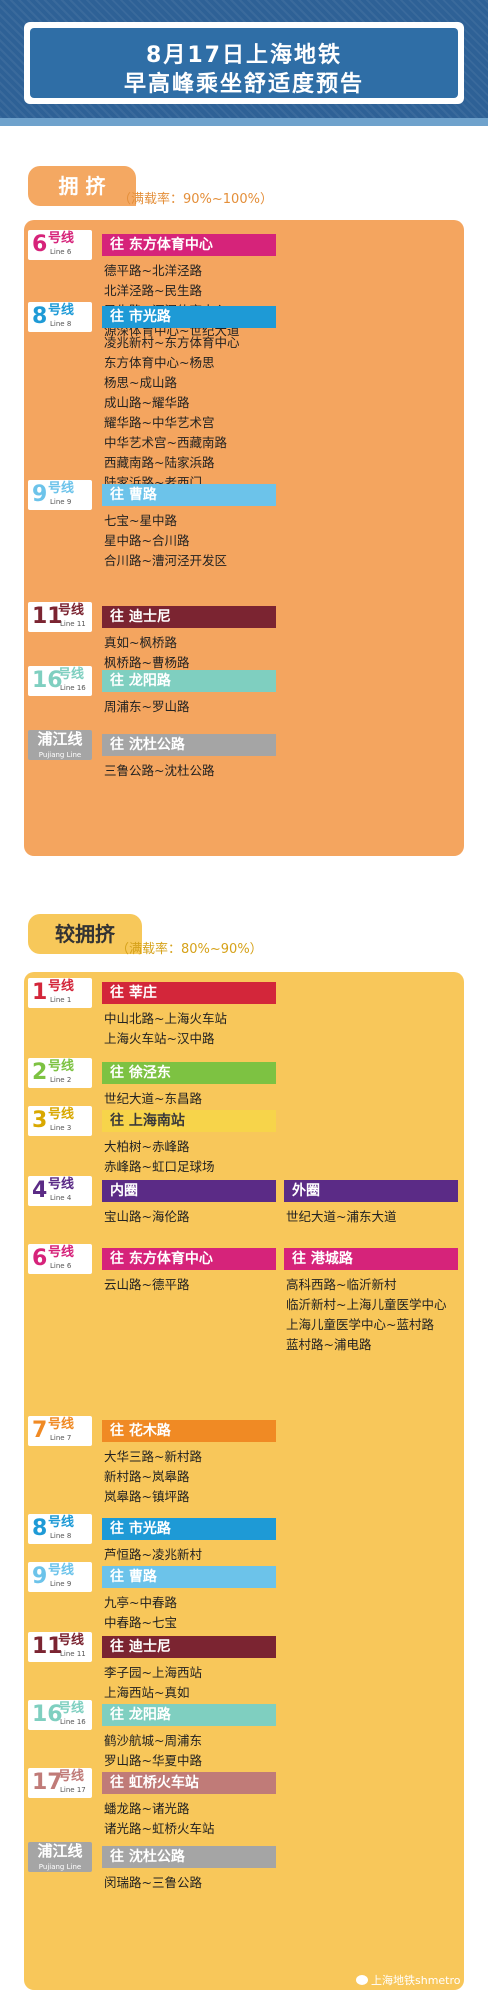 The width and height of the screenshot is (488, 2000). What do you see at coordinates (159, 362) in the screenshot?
I see `segment-item: 东方体育中心~杨思` at bounding box center [159, 362].